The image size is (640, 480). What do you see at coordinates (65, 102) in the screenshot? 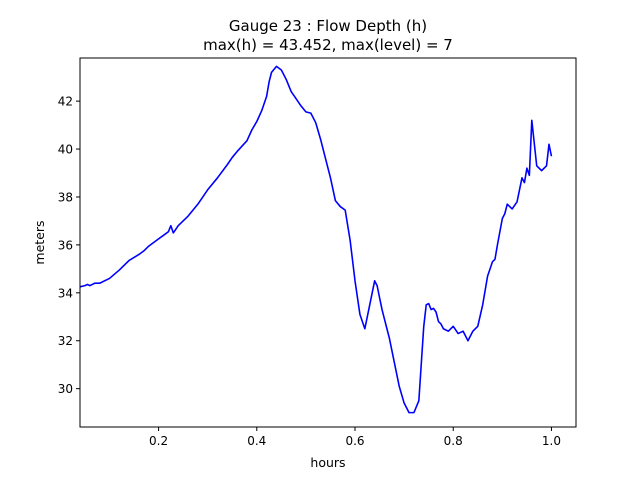
I see `y-tick-label: 42` at bounding box center [65, 102].